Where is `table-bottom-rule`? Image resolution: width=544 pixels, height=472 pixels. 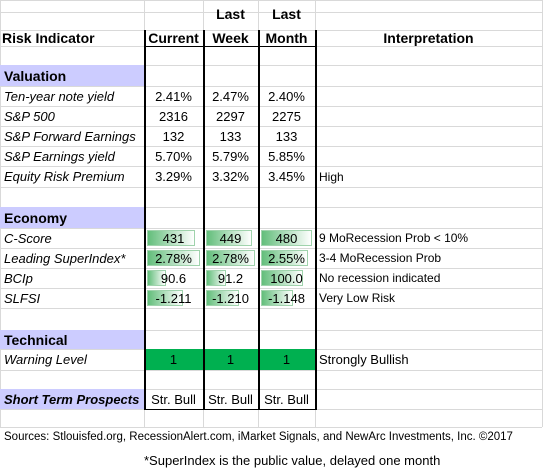 table-bottom-rule is located at coordinates (230, 409).